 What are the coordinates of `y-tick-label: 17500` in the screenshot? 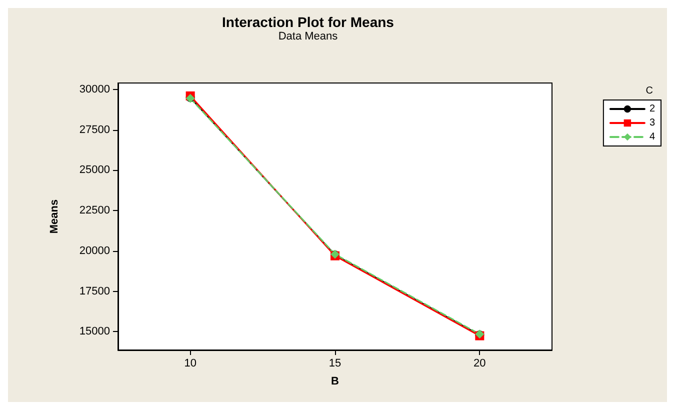 It's located at (94, 291).